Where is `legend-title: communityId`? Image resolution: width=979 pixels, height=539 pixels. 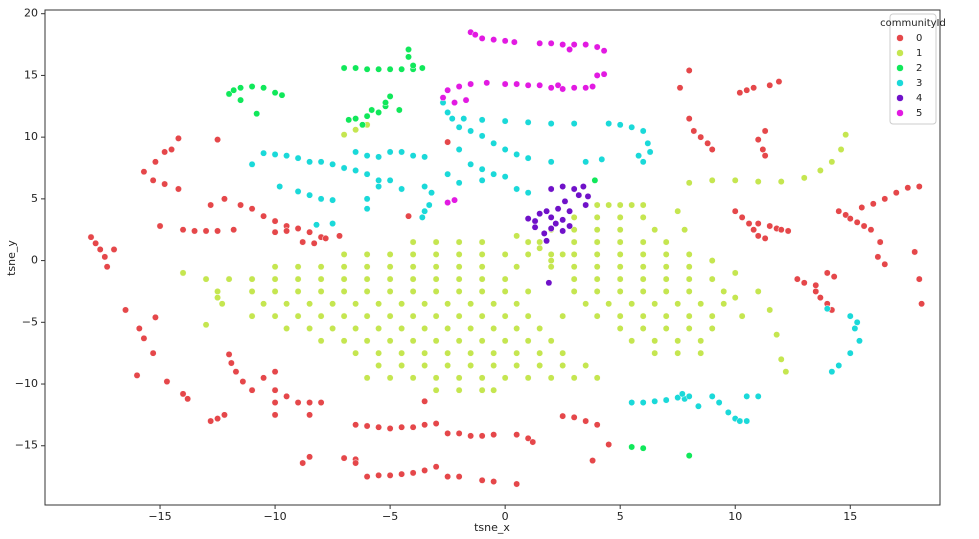
legend-title: communityId is located at coordinates (913, 23).